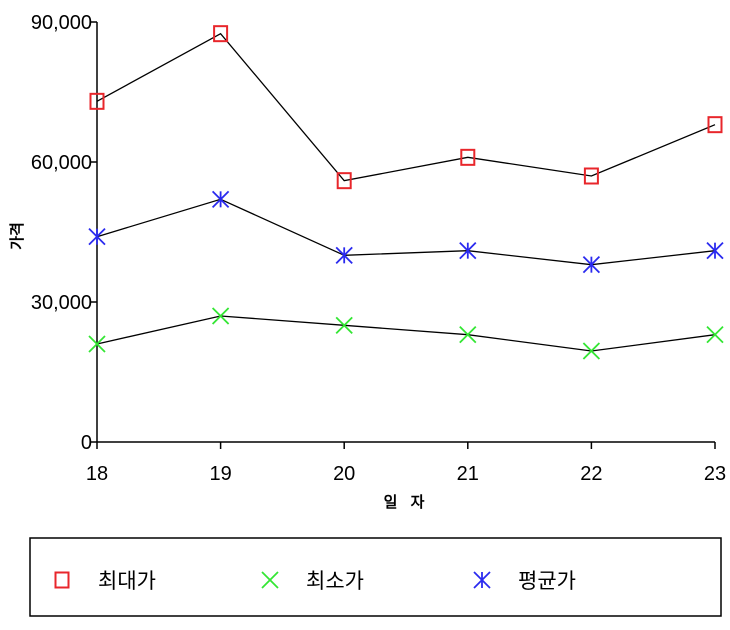 The width and height of the screenshot is (730, 630). I want to click on x-axis-title: 일 자, so click(406, 502).